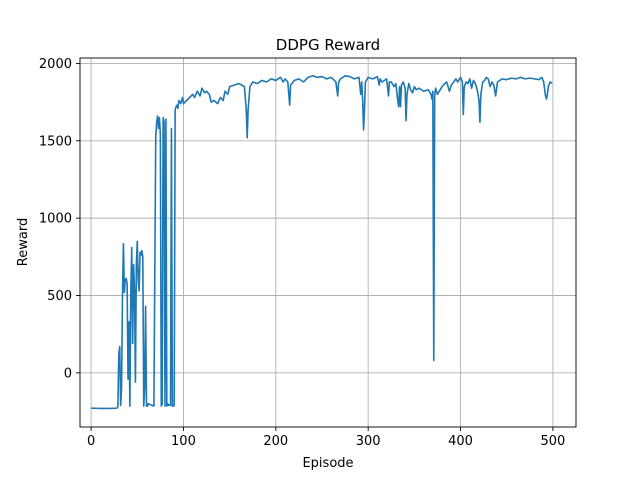 The height and width of the screenshot is (480, 640). I want to click on y-tick-label: 2000, so click(55, 64).